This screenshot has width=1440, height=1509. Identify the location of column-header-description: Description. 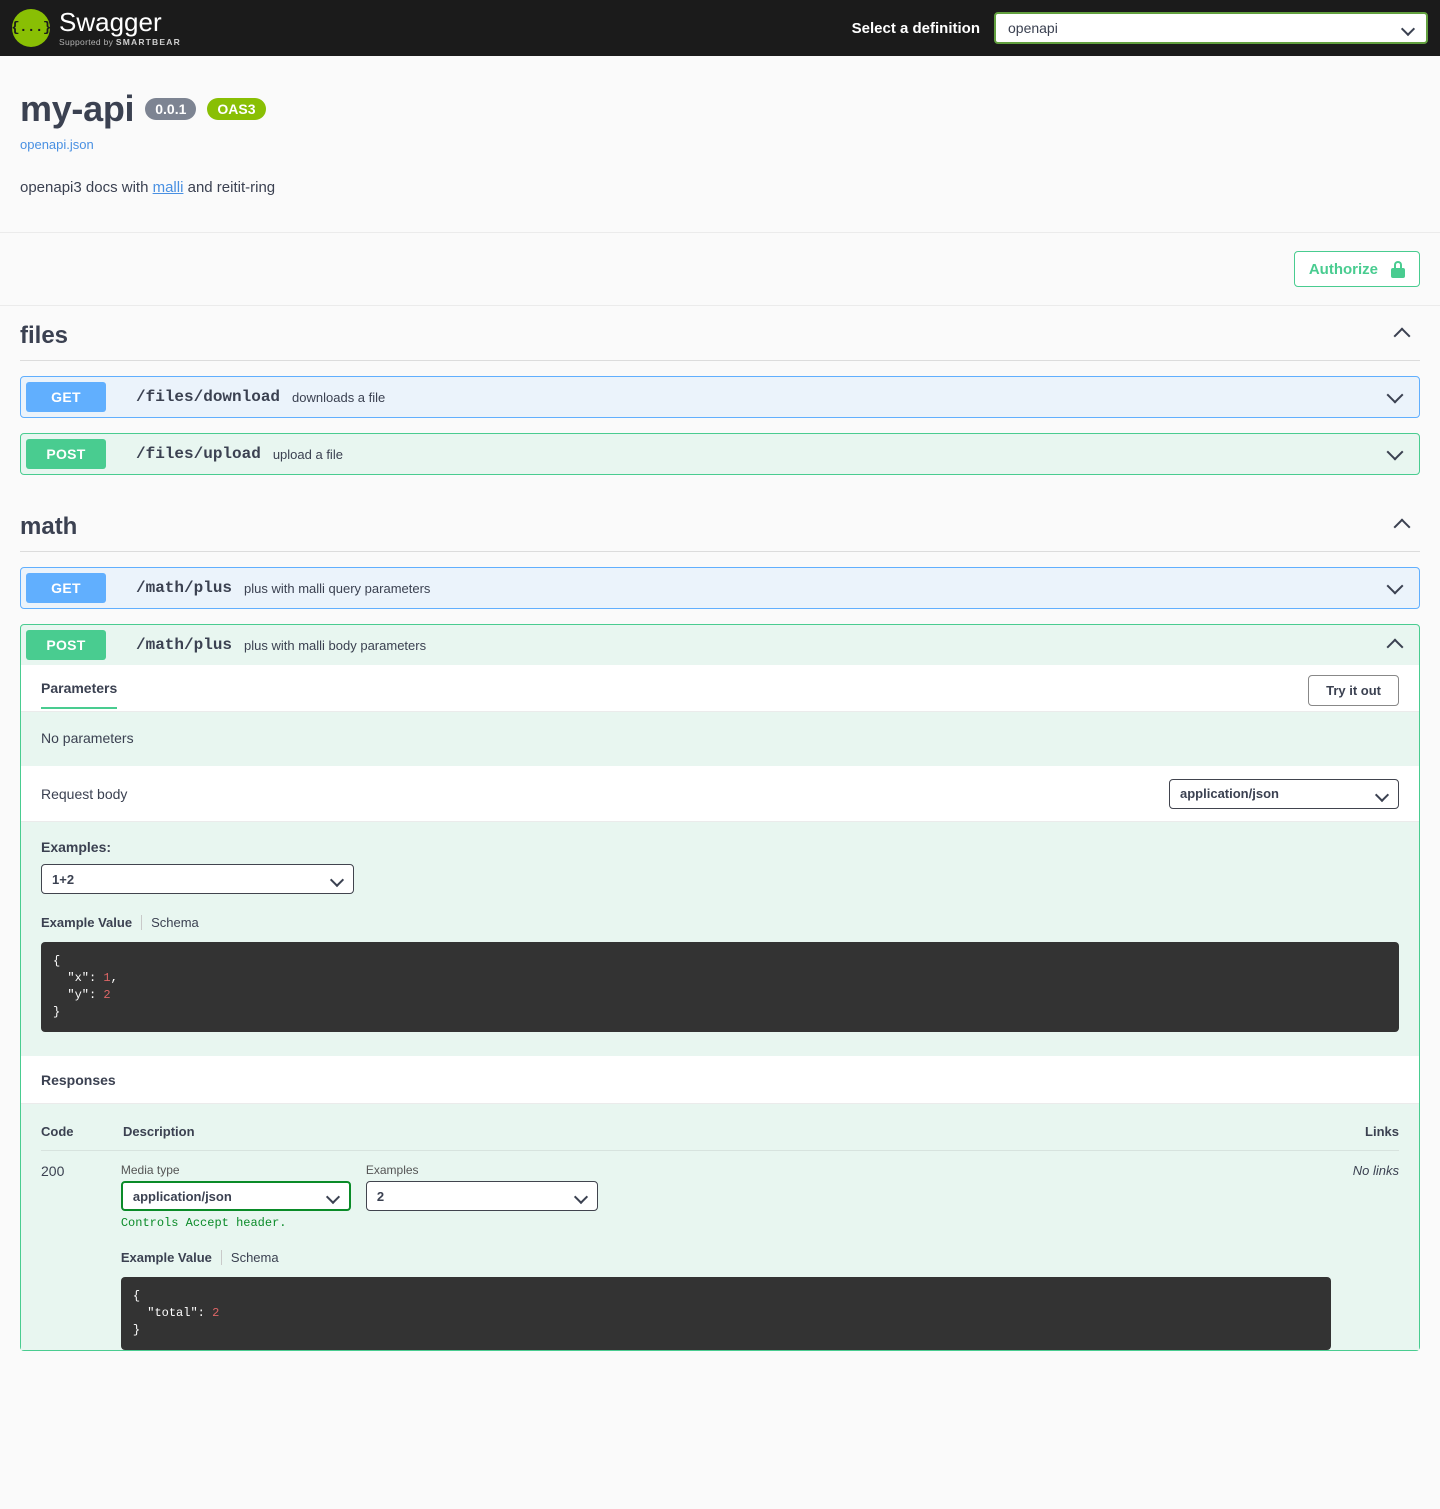
(159, 1131).